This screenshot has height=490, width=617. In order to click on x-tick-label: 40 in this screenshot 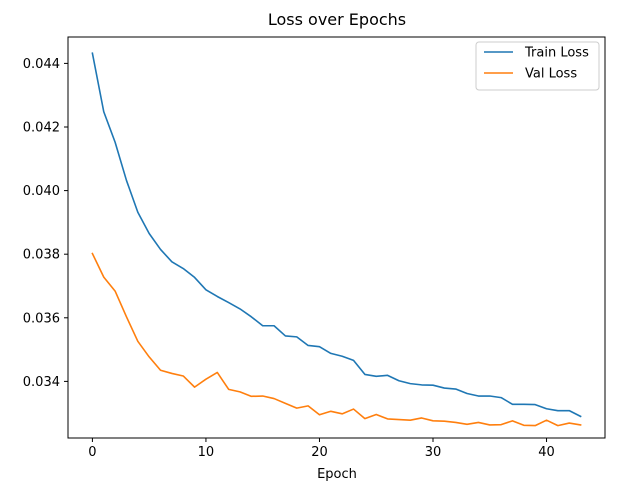, I will do `click(546, 452)`.